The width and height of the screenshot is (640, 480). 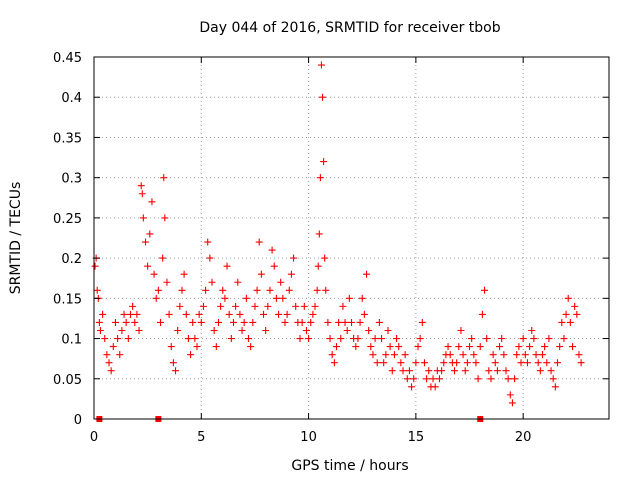 What do you see at coordinates (71, 340) in the screenshot?
I see `y-tick-label: 0.1` at bounding box center [71, 340].